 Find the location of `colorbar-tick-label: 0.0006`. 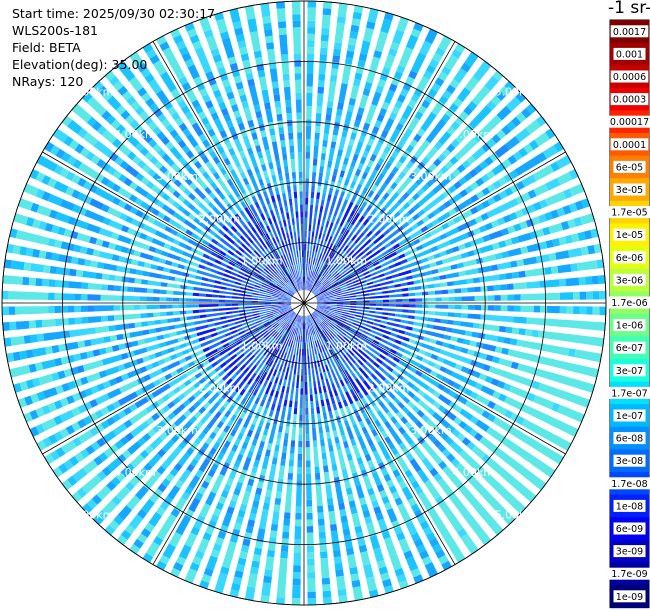

colorbar-tick-label: 0.0006 is located at coordinates (629, 77).